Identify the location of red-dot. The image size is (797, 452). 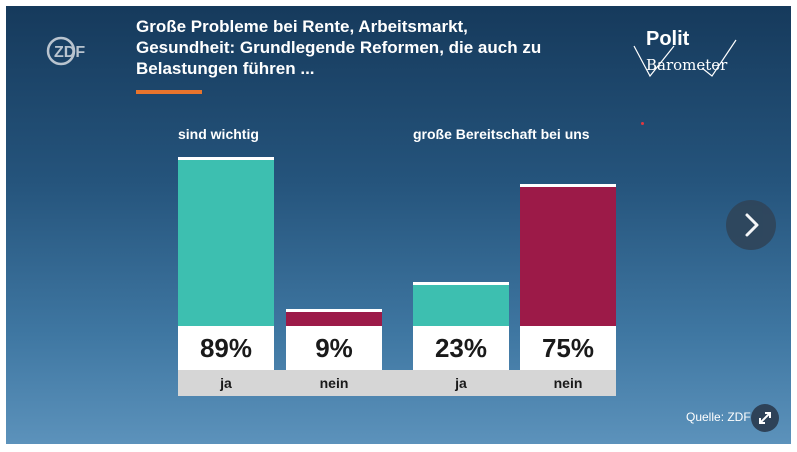
(642, 123).